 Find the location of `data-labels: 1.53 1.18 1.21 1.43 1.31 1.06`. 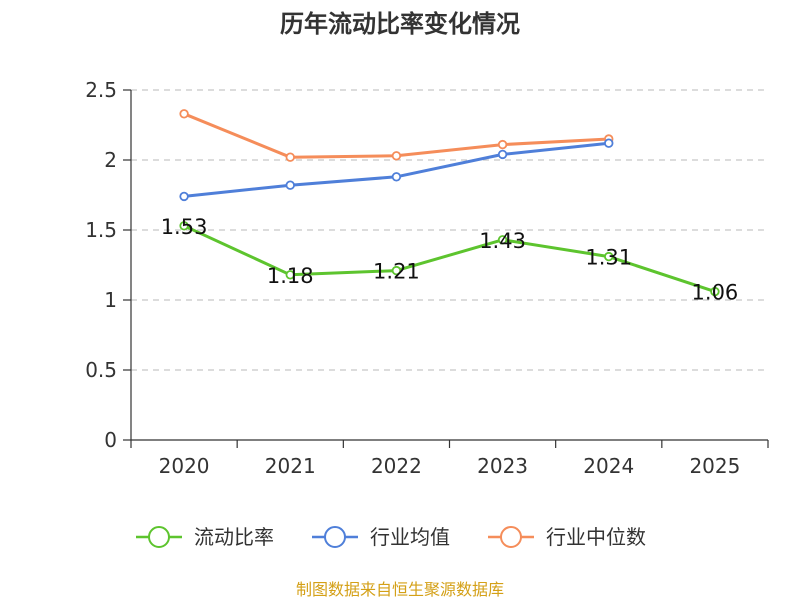

data-labels: 1.53 1.18 1.21 1.43 1.31 1.06 is located at coordinates (450, 260).